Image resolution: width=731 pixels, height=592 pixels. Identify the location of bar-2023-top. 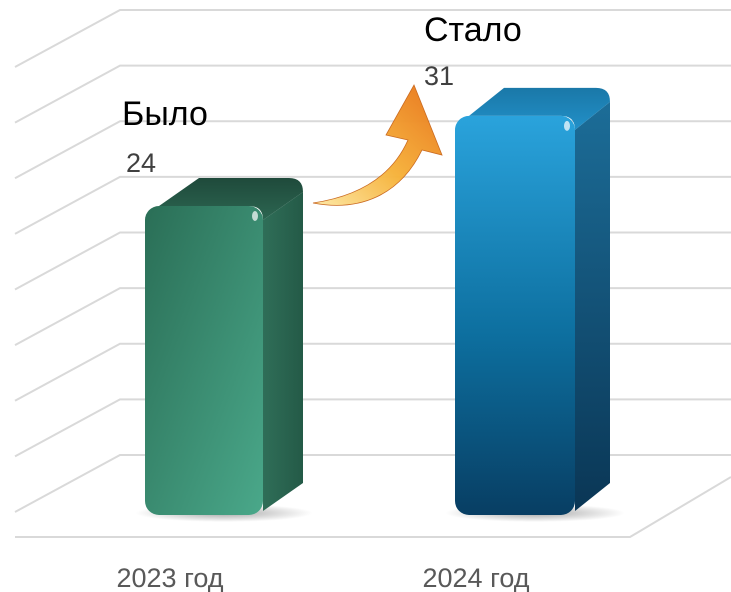
(231, 199).